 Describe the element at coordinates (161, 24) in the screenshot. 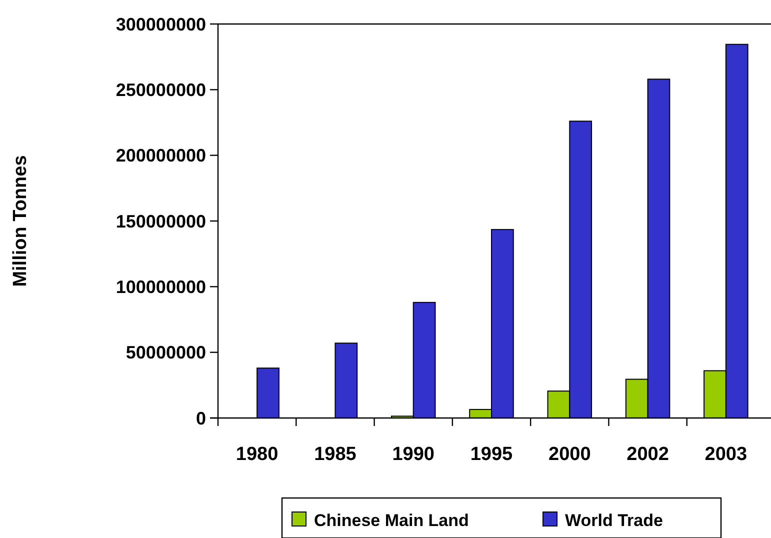

I see `y-tick-label: 300000000` at that location.